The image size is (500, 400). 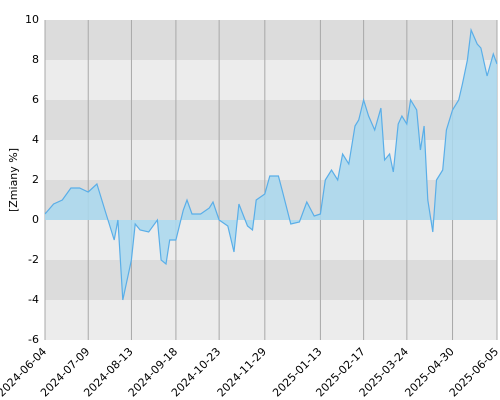 What do you see at coordinates (242, 372) in the screenshot?
I see `x-tick-label: 2024-11-29` at bounding box center [242, 372].